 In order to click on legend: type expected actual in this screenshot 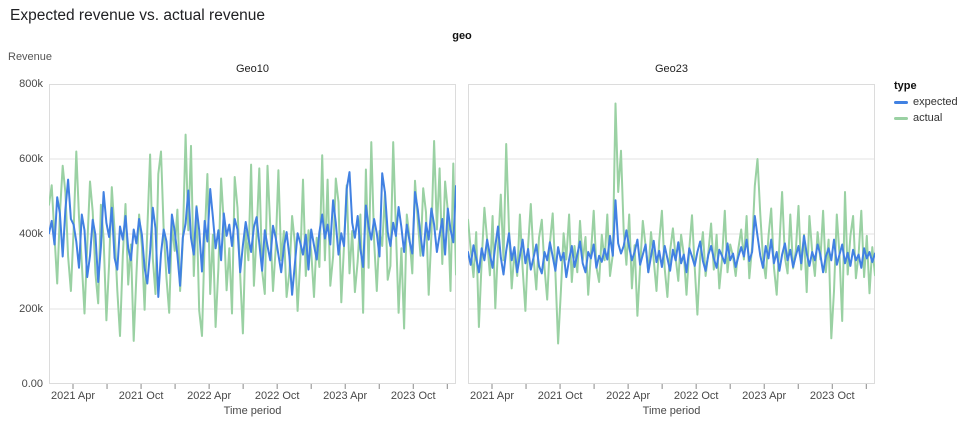, I will do `click(926, 104)`.